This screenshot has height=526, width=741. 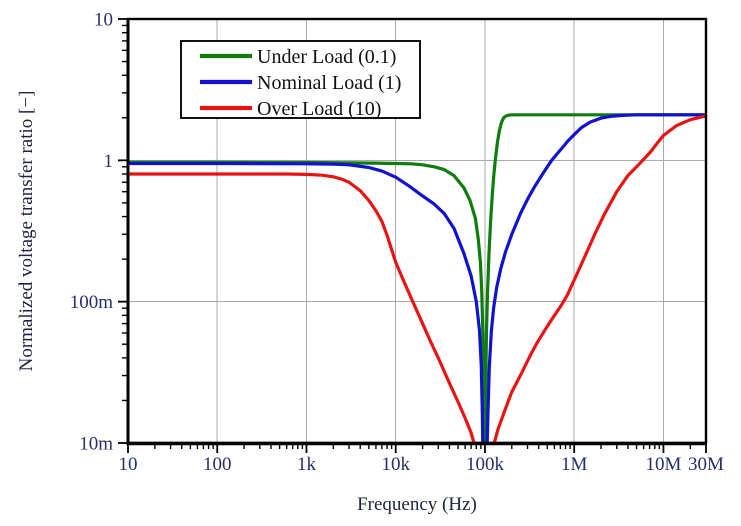 I want to click on x-tick-label: 10, so click(x=128, y=464).